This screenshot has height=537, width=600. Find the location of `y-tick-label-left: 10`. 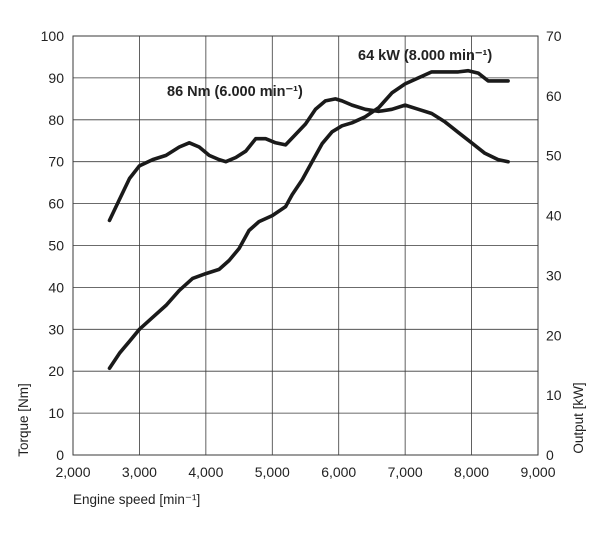

y-tick-label-left: 10 is located at coordinates (56, 413).